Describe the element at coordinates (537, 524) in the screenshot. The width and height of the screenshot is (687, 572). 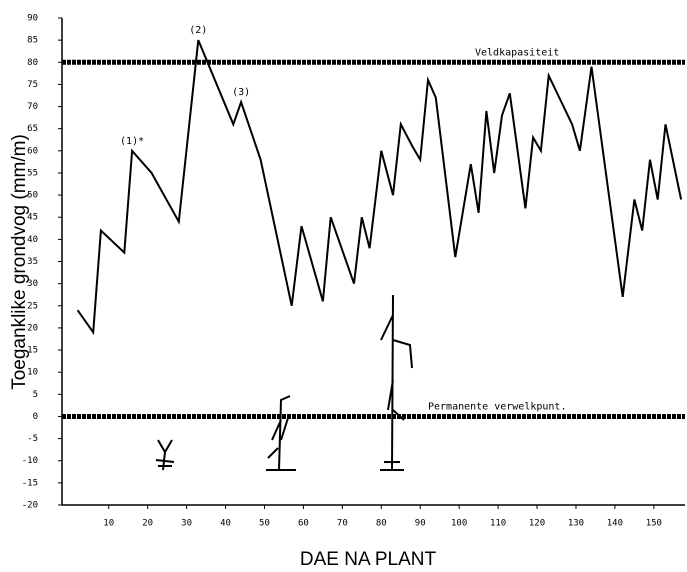
I see `x-tick-label: 120` at that location.